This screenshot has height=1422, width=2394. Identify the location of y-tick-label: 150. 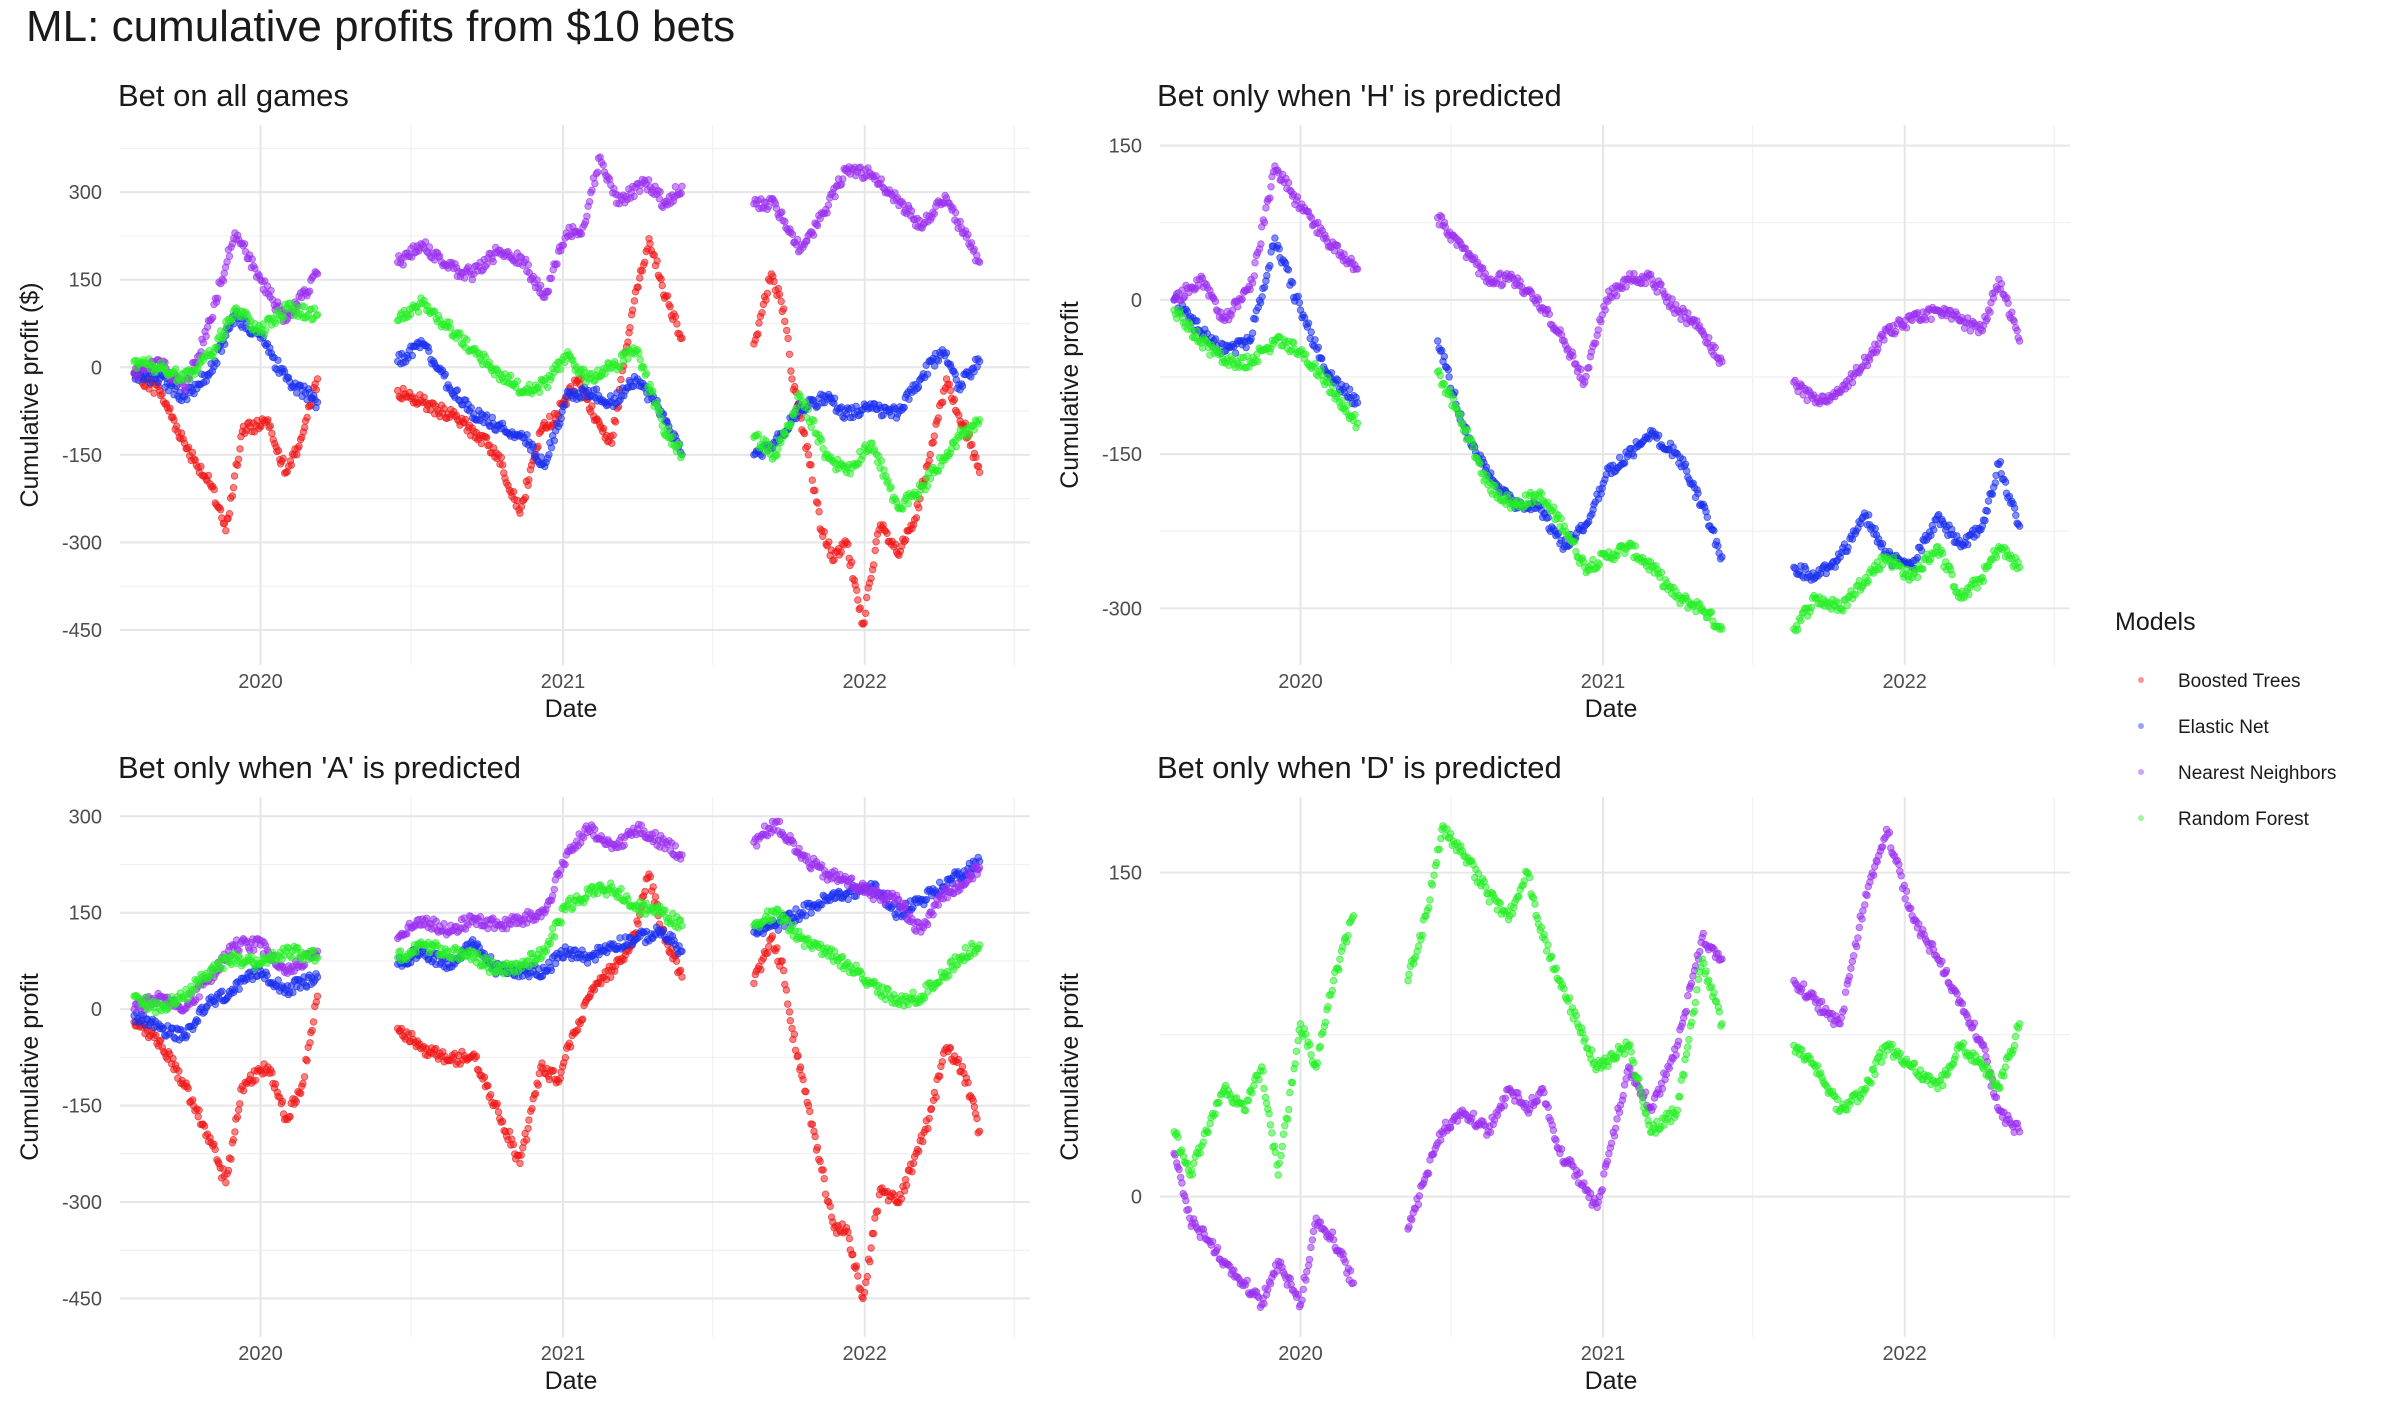
(1125, 147).